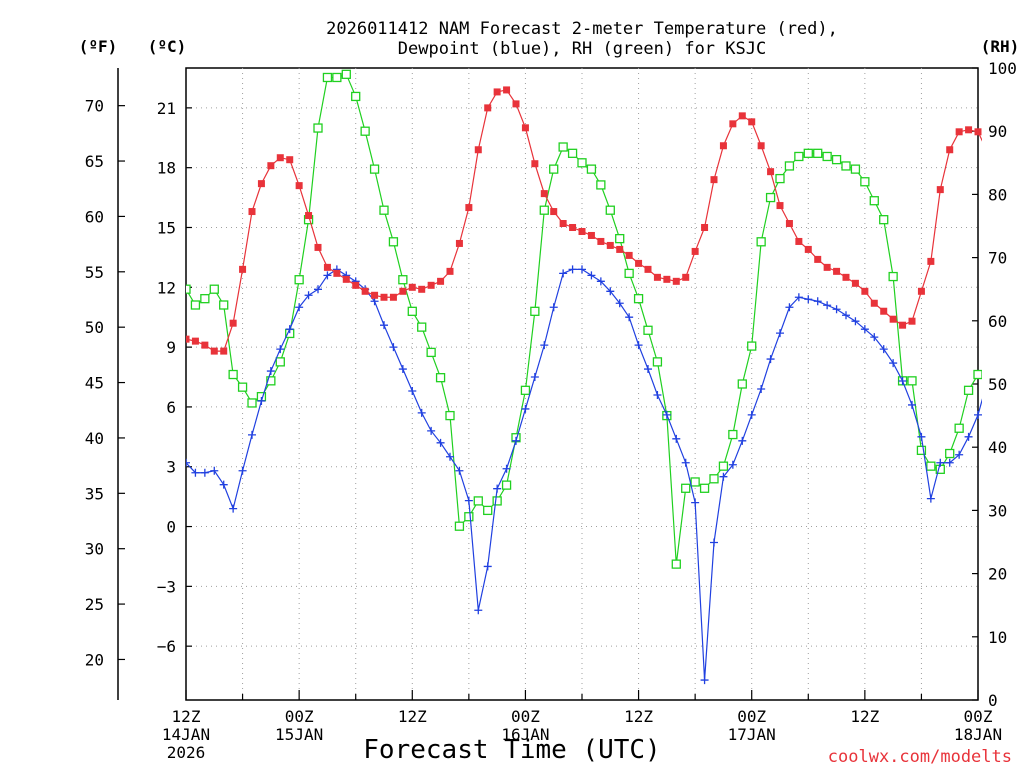 The height and width of the screenshot is (768, 1024). Describe the element at coordinates (997, 321) in the screenshot. I see `rh-tick-label: 60` at that location.